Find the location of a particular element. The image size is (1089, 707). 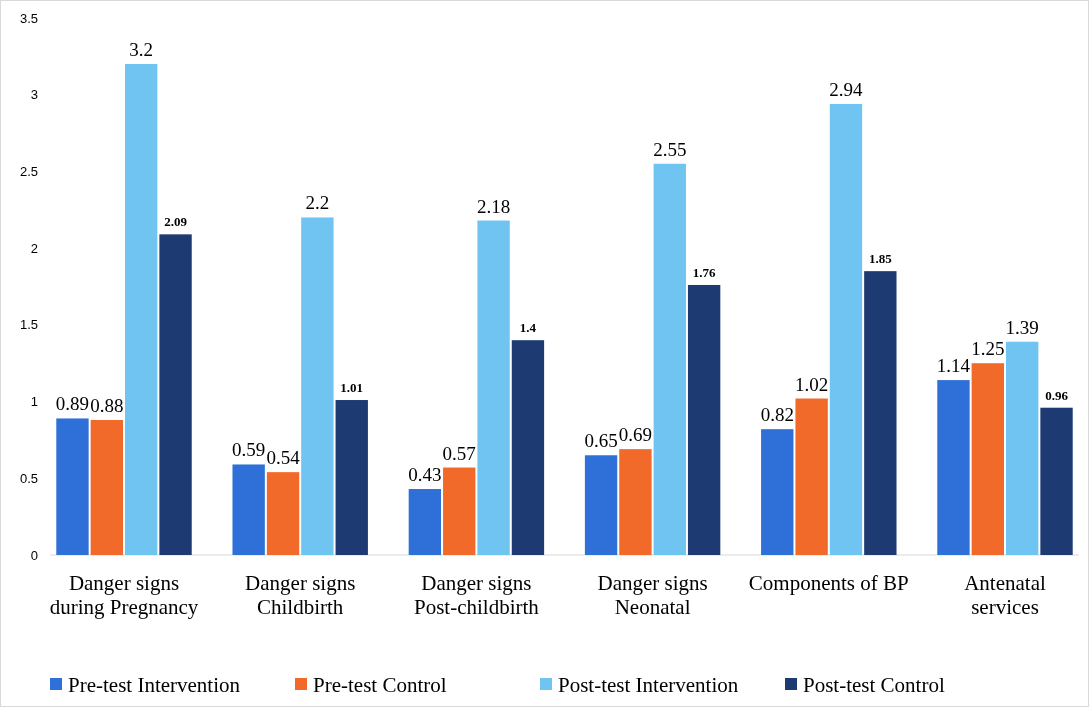

data-label: 0.43 is located at coordinates (425, 475).